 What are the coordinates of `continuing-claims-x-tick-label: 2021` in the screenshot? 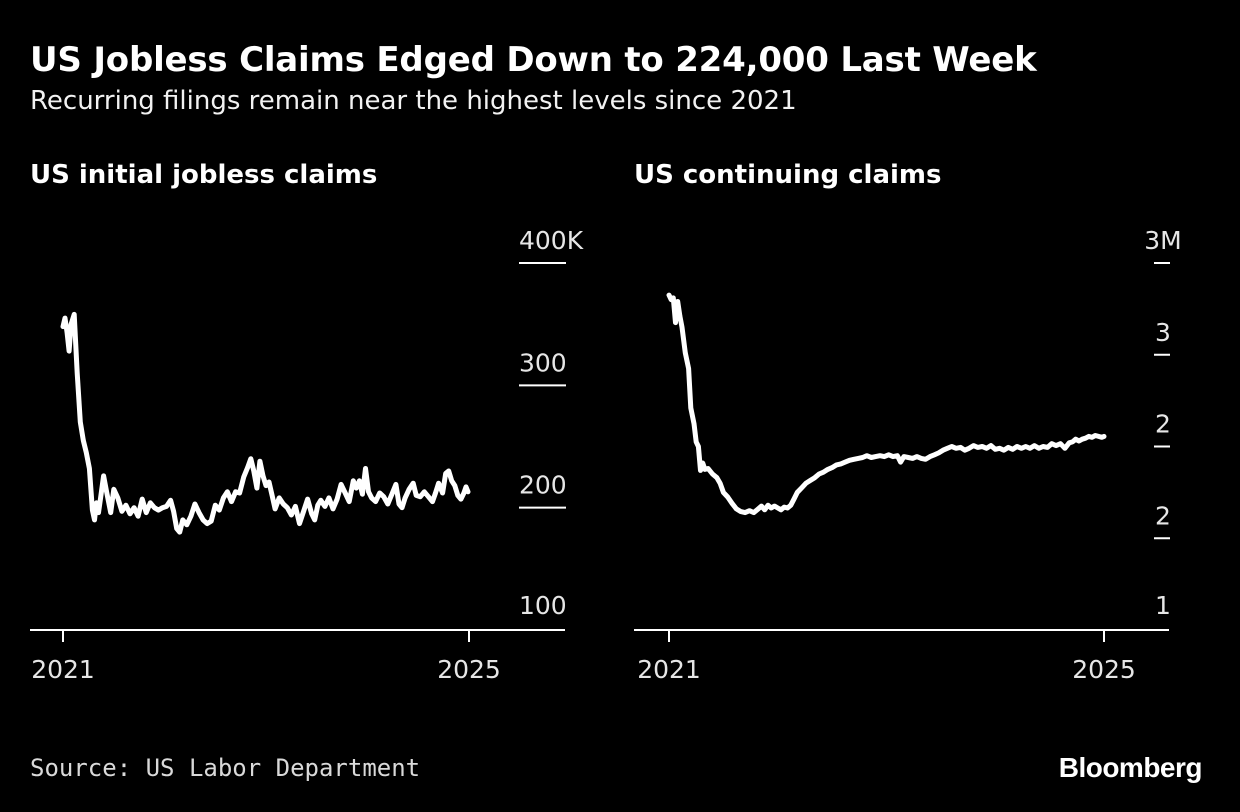 It's located at (669, 669).